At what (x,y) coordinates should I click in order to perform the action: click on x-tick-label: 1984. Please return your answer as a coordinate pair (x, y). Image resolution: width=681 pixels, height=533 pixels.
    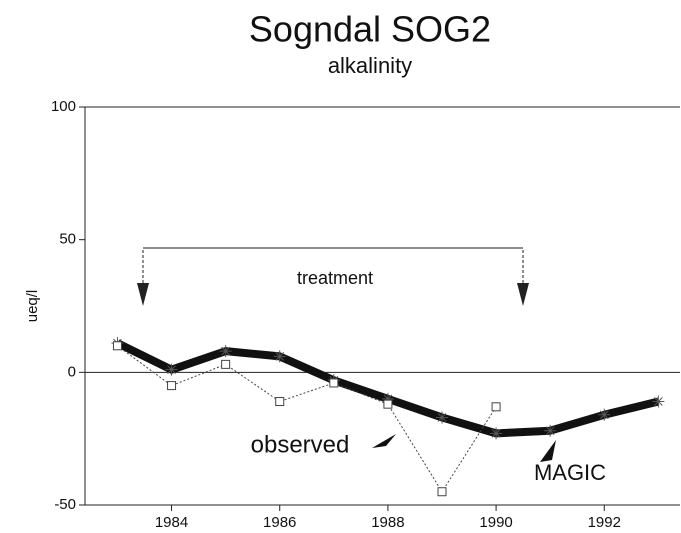
    Looking at the image, I should click on (171, 522).